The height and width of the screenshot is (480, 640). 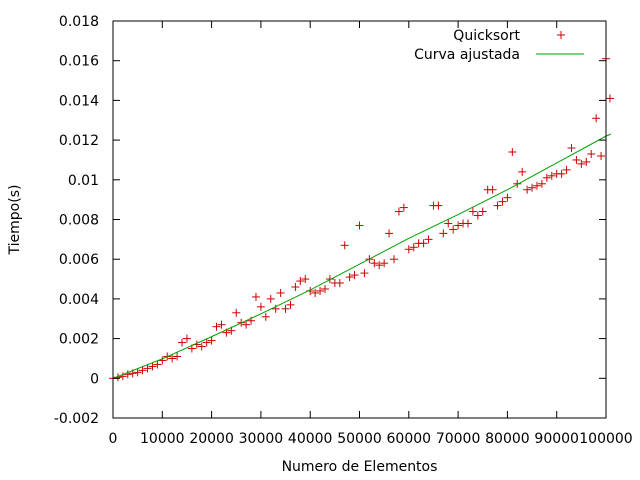 I want to click on legend: Quicksort Curva ajustada, so click(x=499, y=45).